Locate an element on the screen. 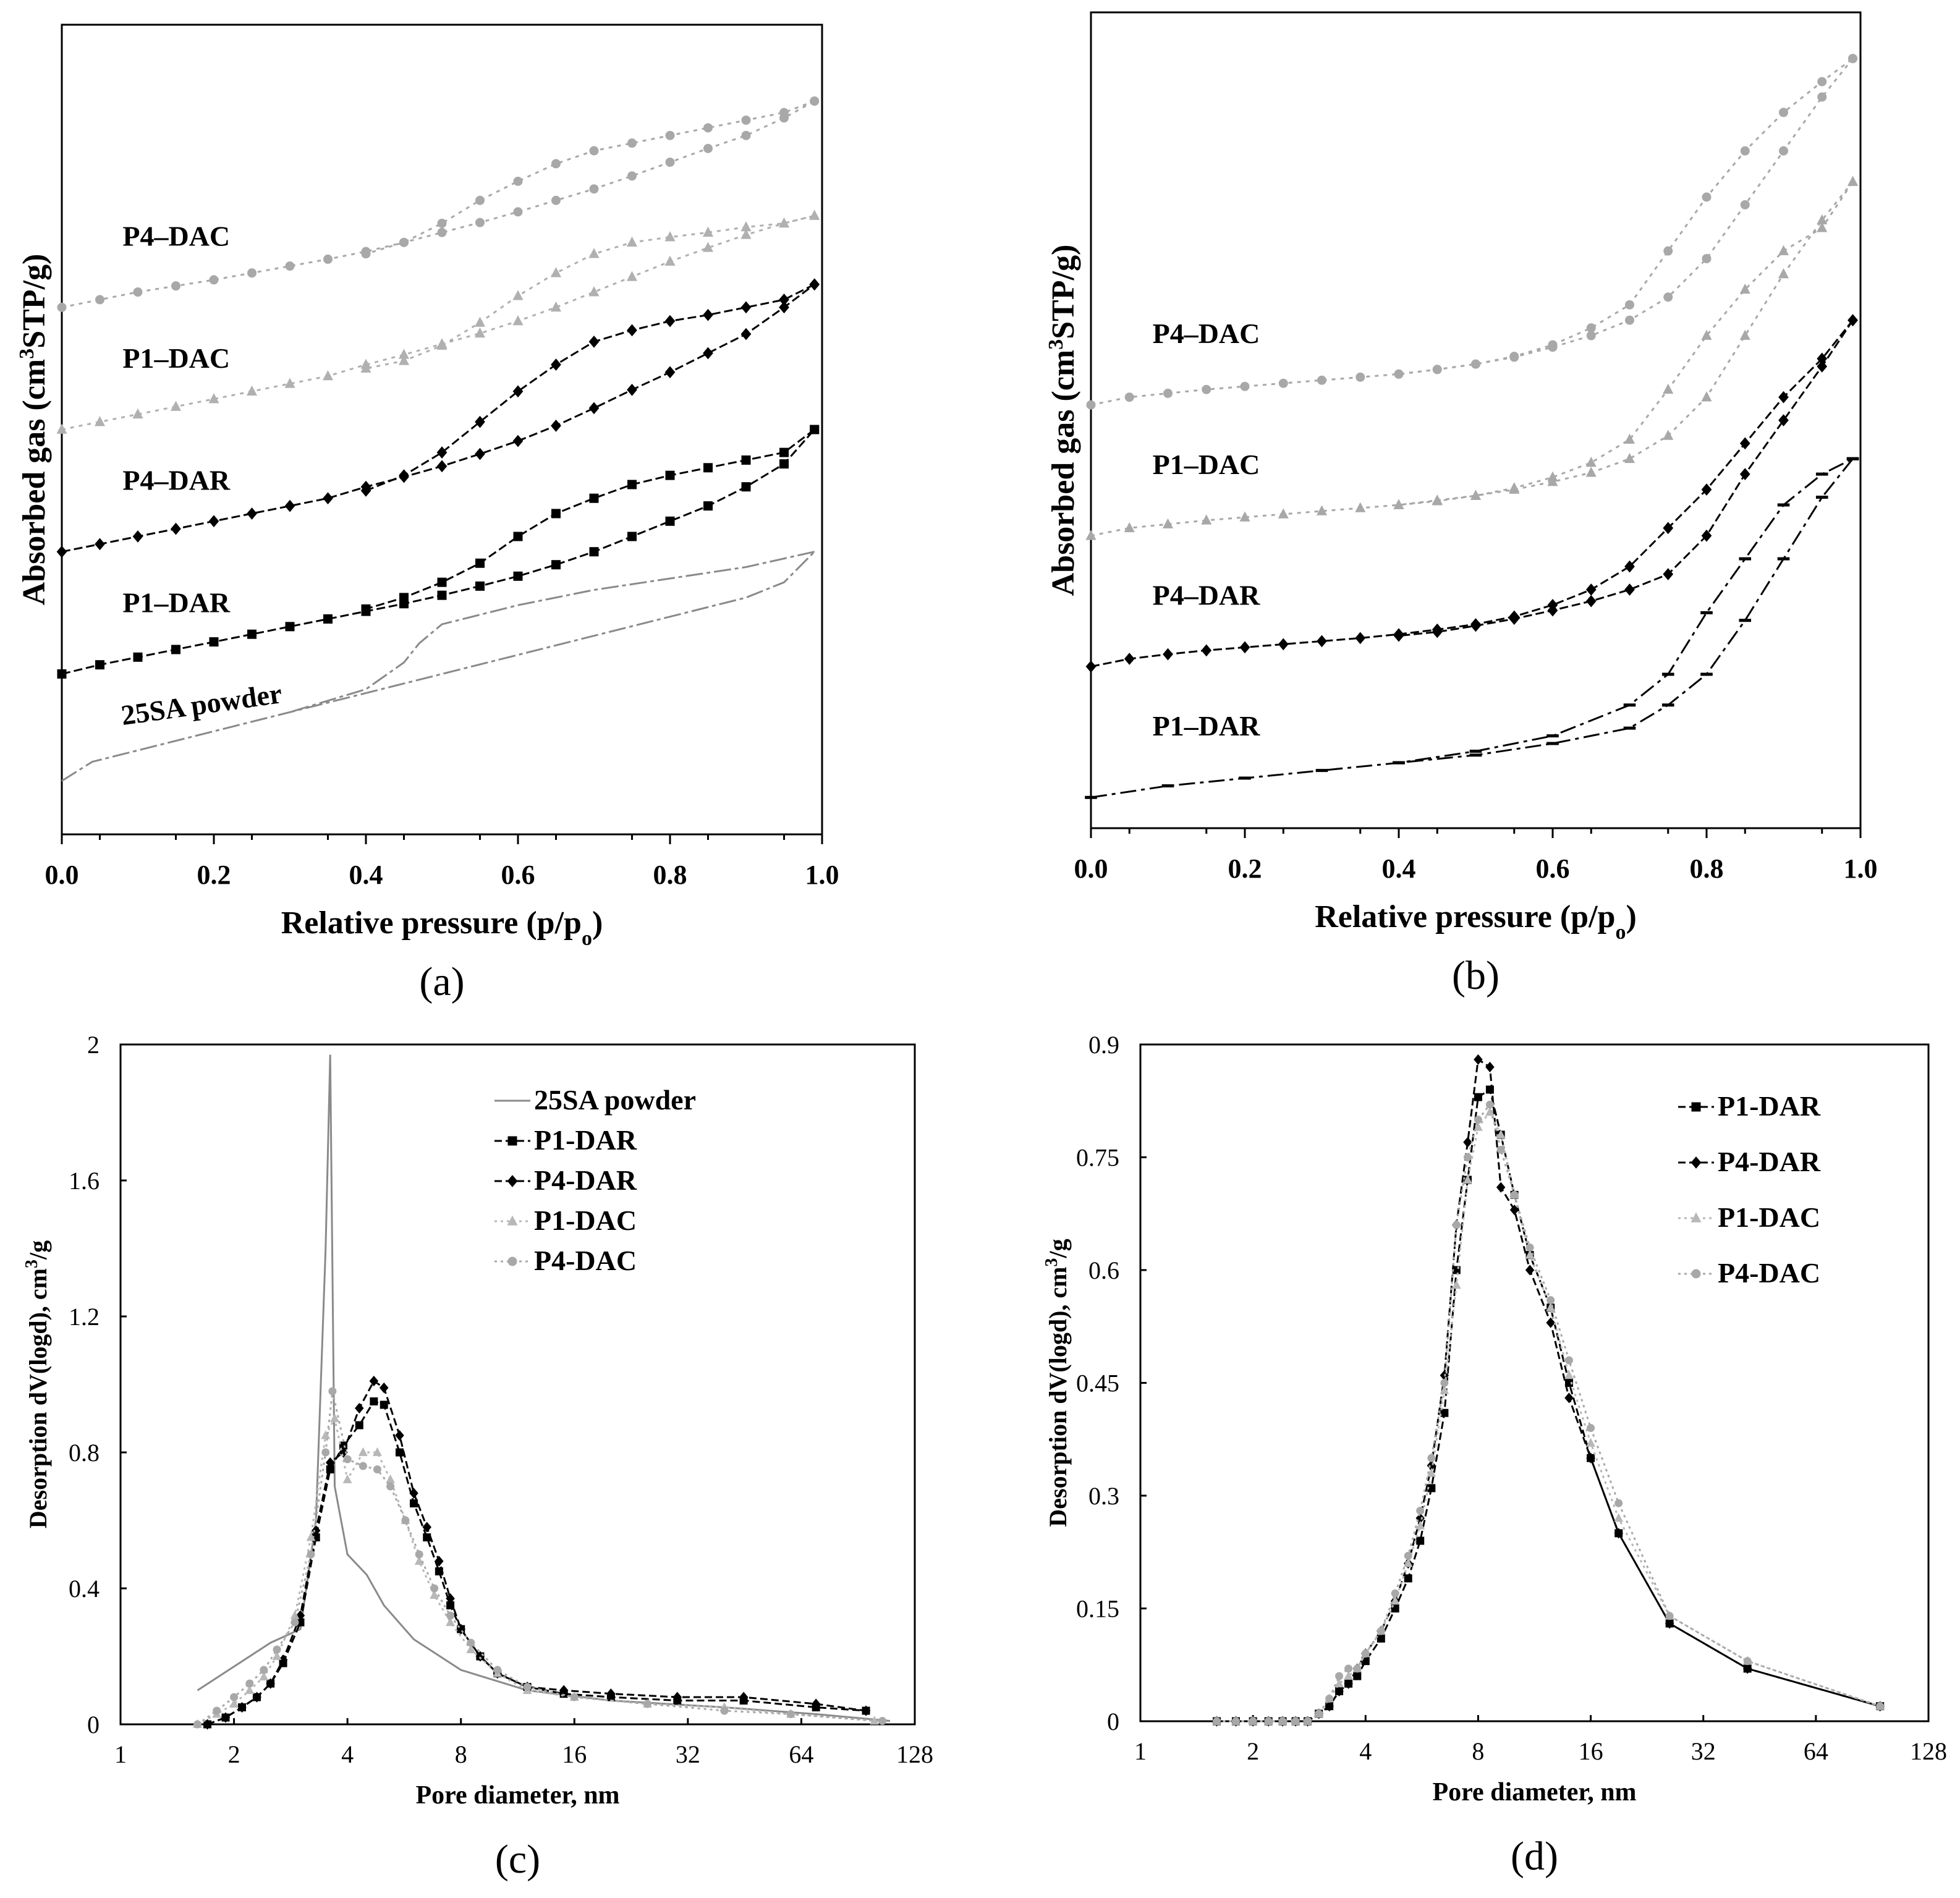 The image size is (1960, 1898). x-tick-label: 1.0 is located at coordinates (1861, 869).